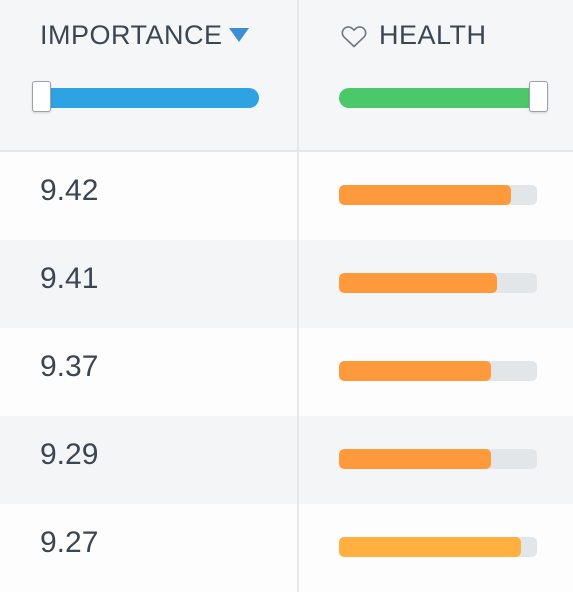 This screenshot has width=573, height=592. What do you see at coordinates (41, 96) in the screenshot?
I see `importance-range-min-handle` at bounding box center [41, 96].